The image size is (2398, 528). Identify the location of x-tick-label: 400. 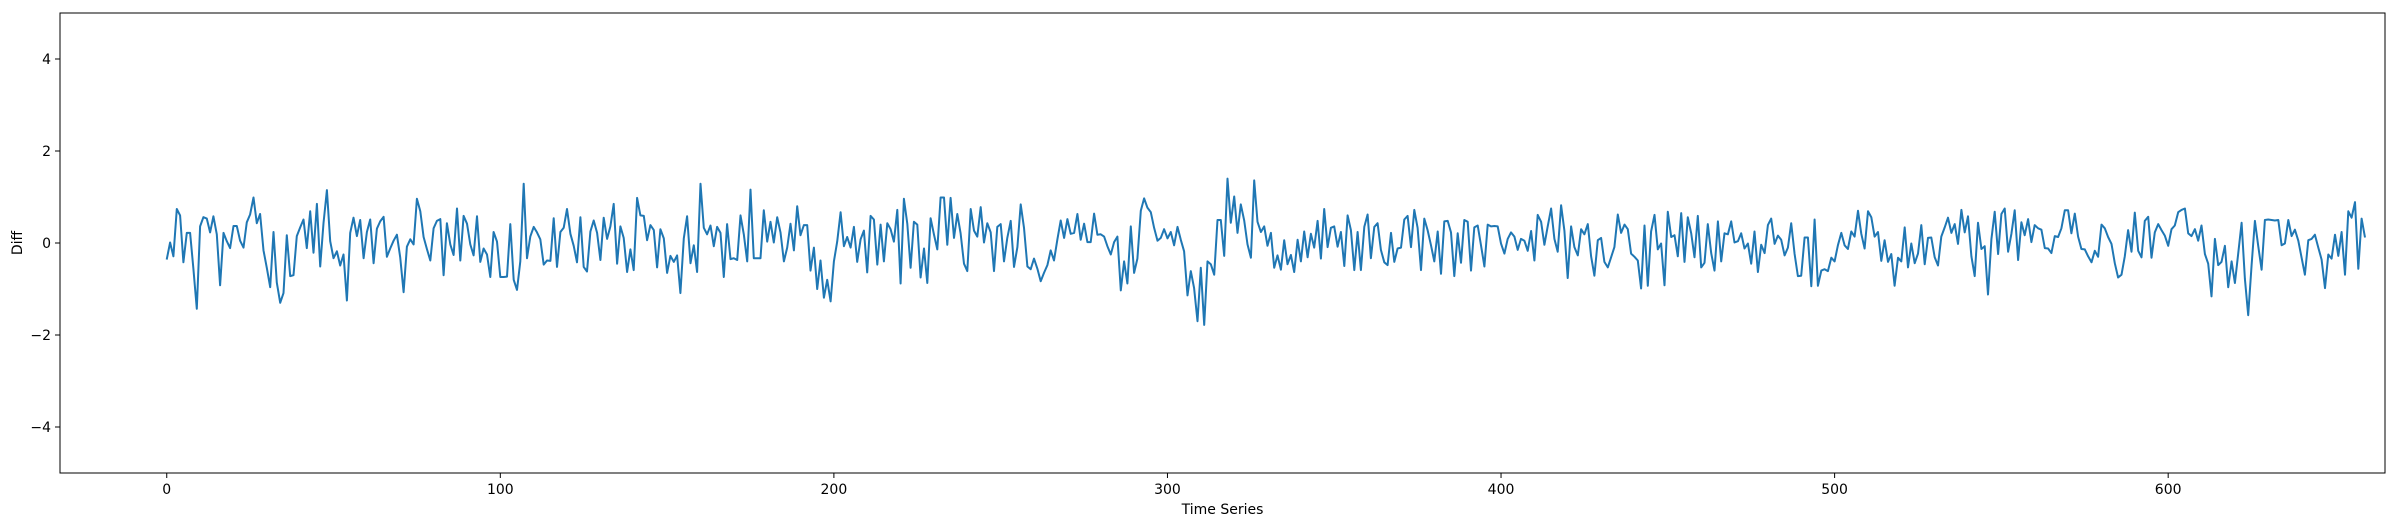
(1501, 490).